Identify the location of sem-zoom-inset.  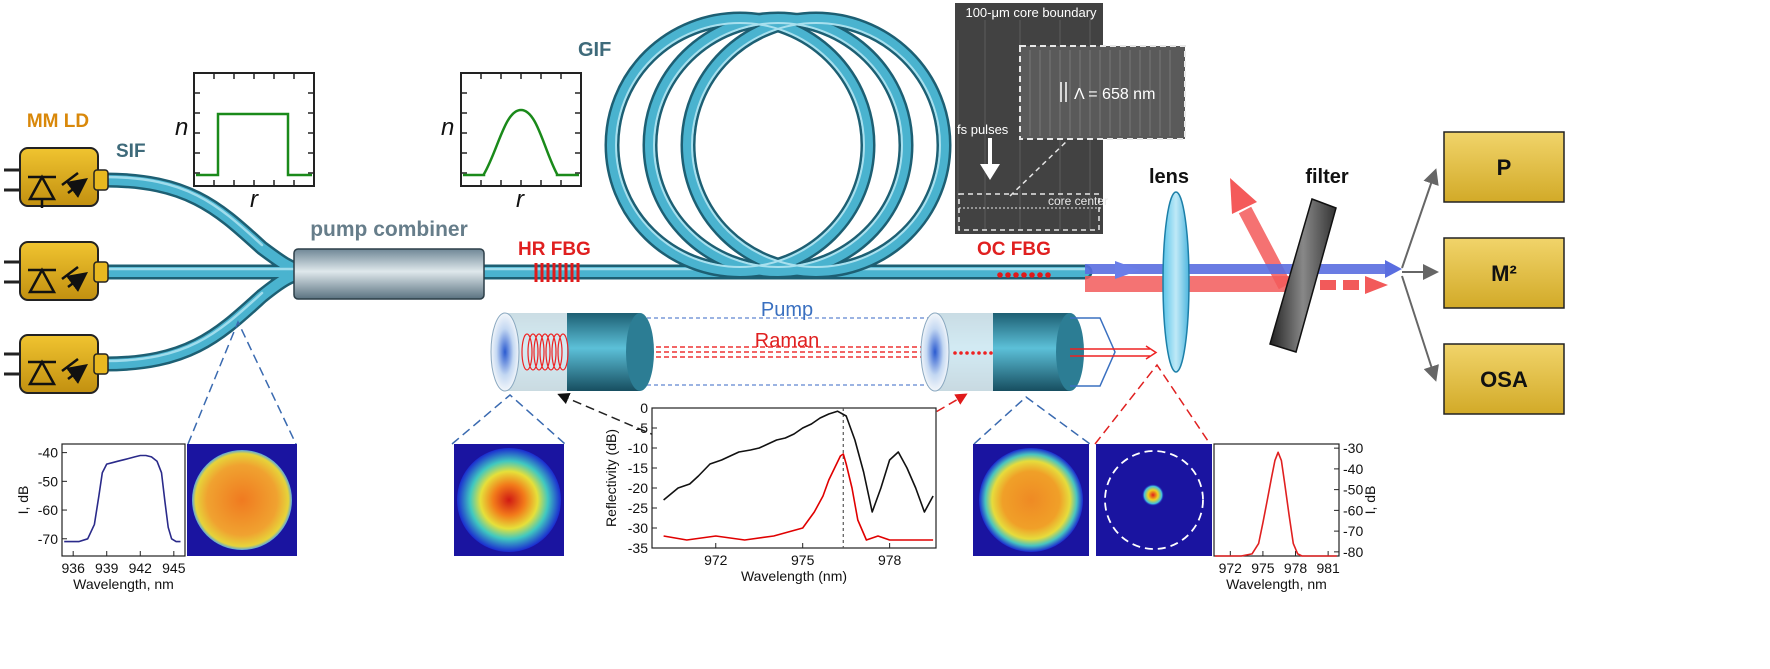
(1102, 92).